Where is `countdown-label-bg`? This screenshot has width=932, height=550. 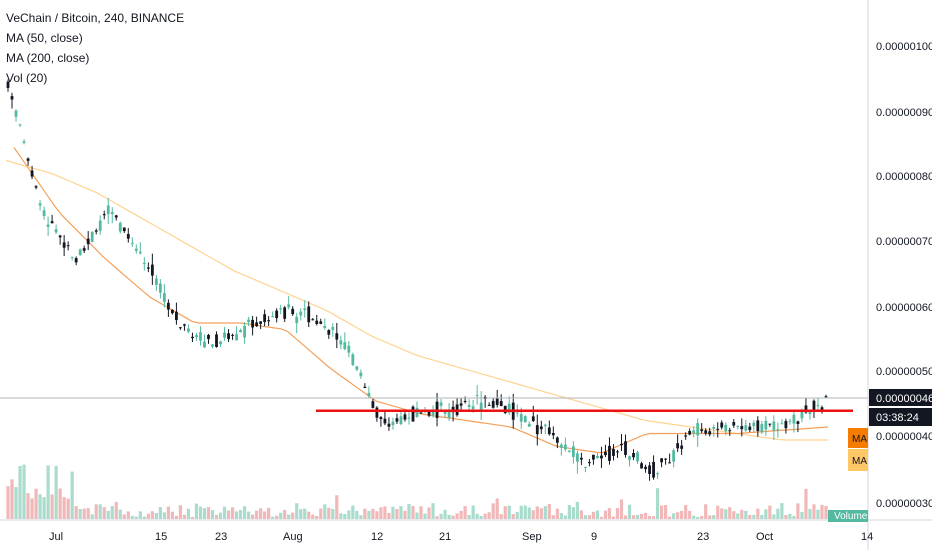 countdown-label-bg is located at coordinates (900, 417).